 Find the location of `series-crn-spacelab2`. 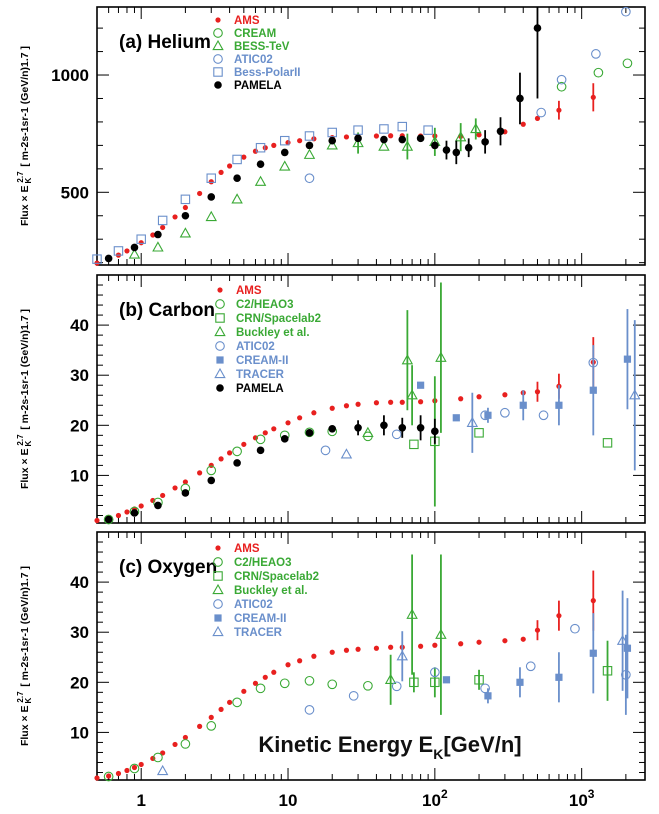

series-crn-spacelab2 is located at coordinates (511, 670).